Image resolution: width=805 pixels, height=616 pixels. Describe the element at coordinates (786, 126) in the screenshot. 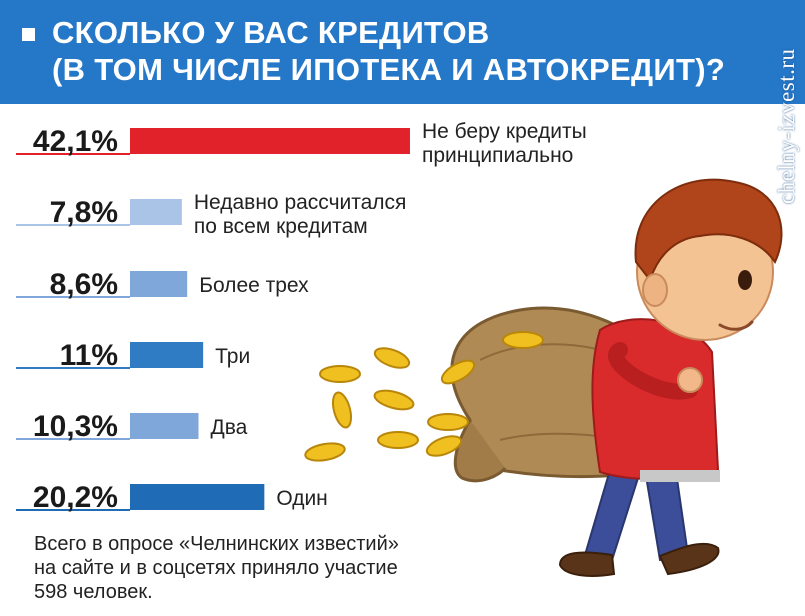

I see `site-watermark: chelny-izvest.ru` at that location.